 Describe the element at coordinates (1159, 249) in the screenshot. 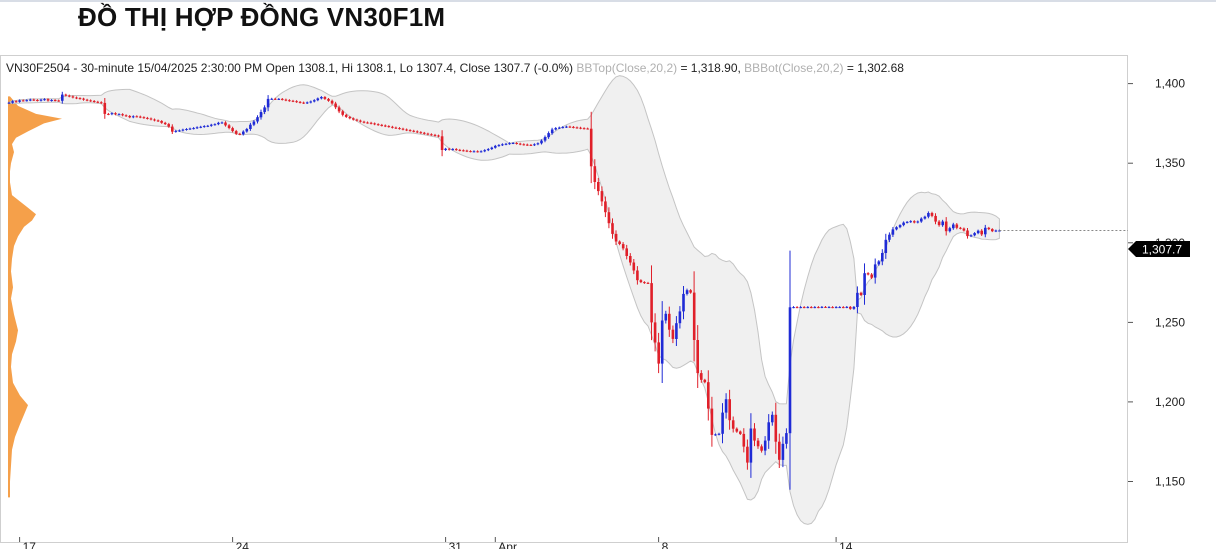

I see `last-price-badge` at that location.